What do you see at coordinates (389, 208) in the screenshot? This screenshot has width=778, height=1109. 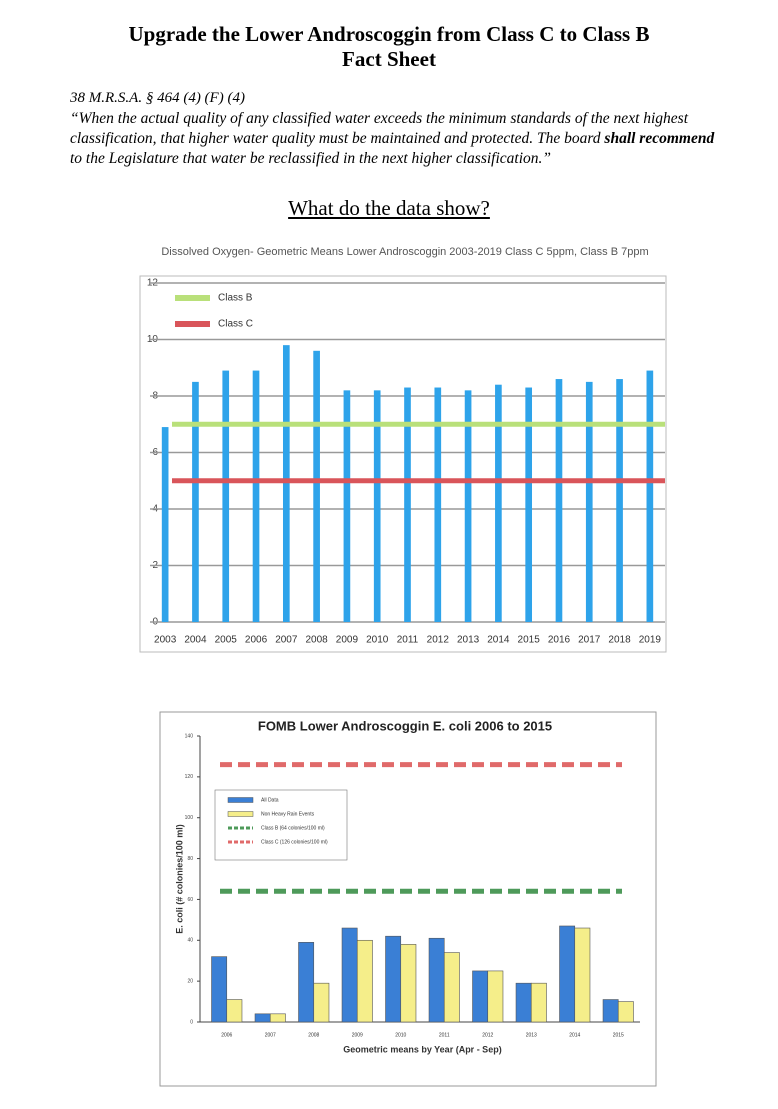 I see `heading: What do the data show?` at bounding box center [389, 208].